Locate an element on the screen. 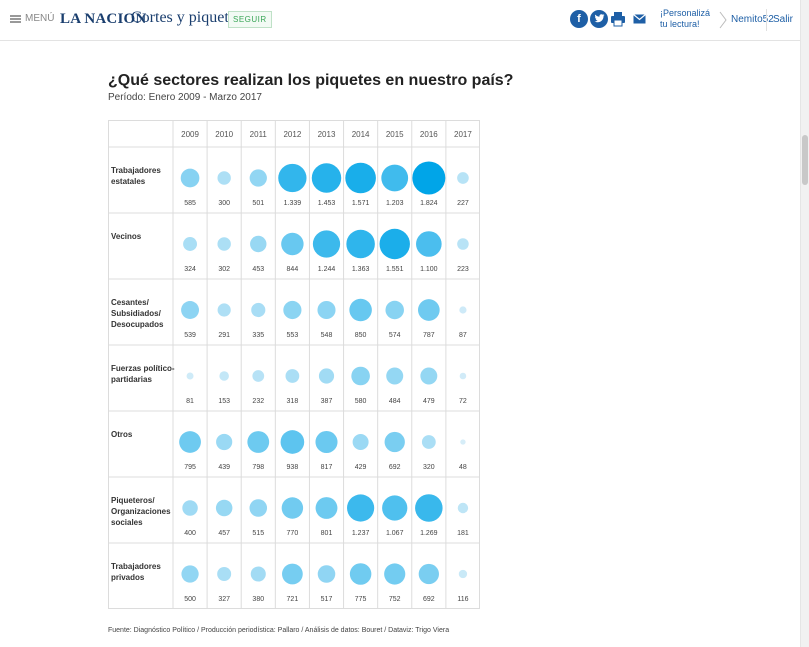  value-label: 81 is located at coordinates (190, 401).